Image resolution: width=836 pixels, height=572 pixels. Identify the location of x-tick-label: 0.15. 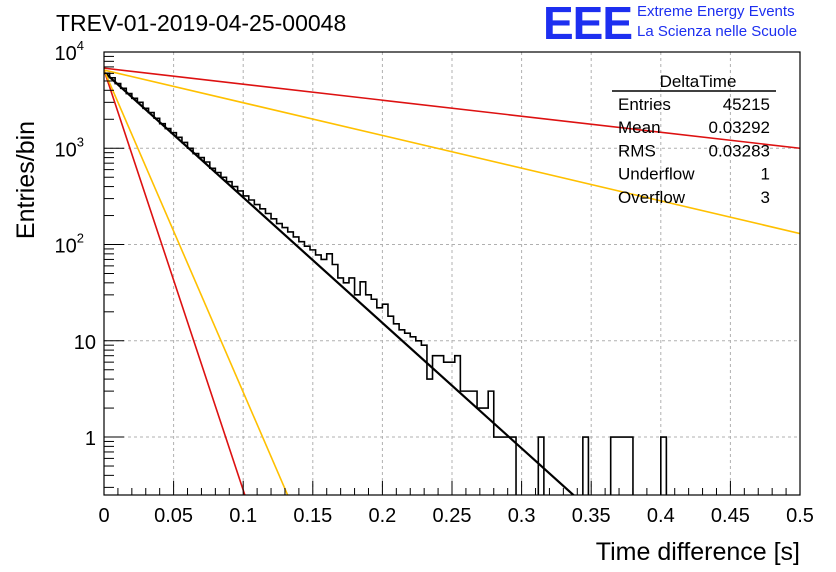
(312, 516).